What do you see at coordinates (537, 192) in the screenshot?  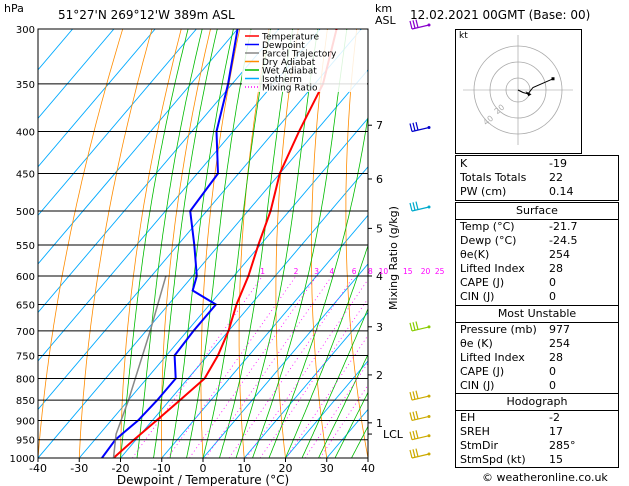 I see `index-row: PW (cm) 0.14` at bounding box center [537, 192].